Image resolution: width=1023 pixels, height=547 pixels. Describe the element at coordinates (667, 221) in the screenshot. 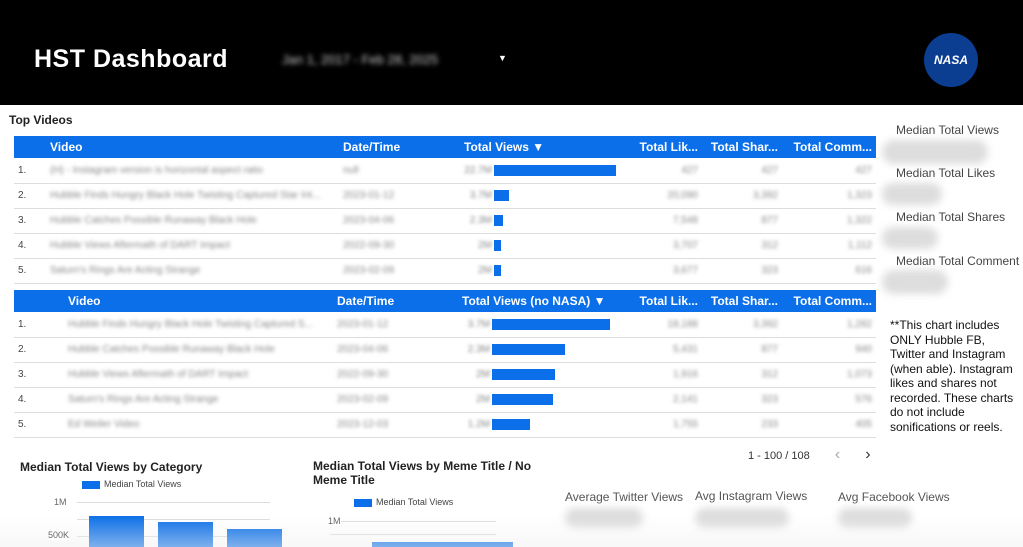

I see `likes-cell: 7,548` at that location.